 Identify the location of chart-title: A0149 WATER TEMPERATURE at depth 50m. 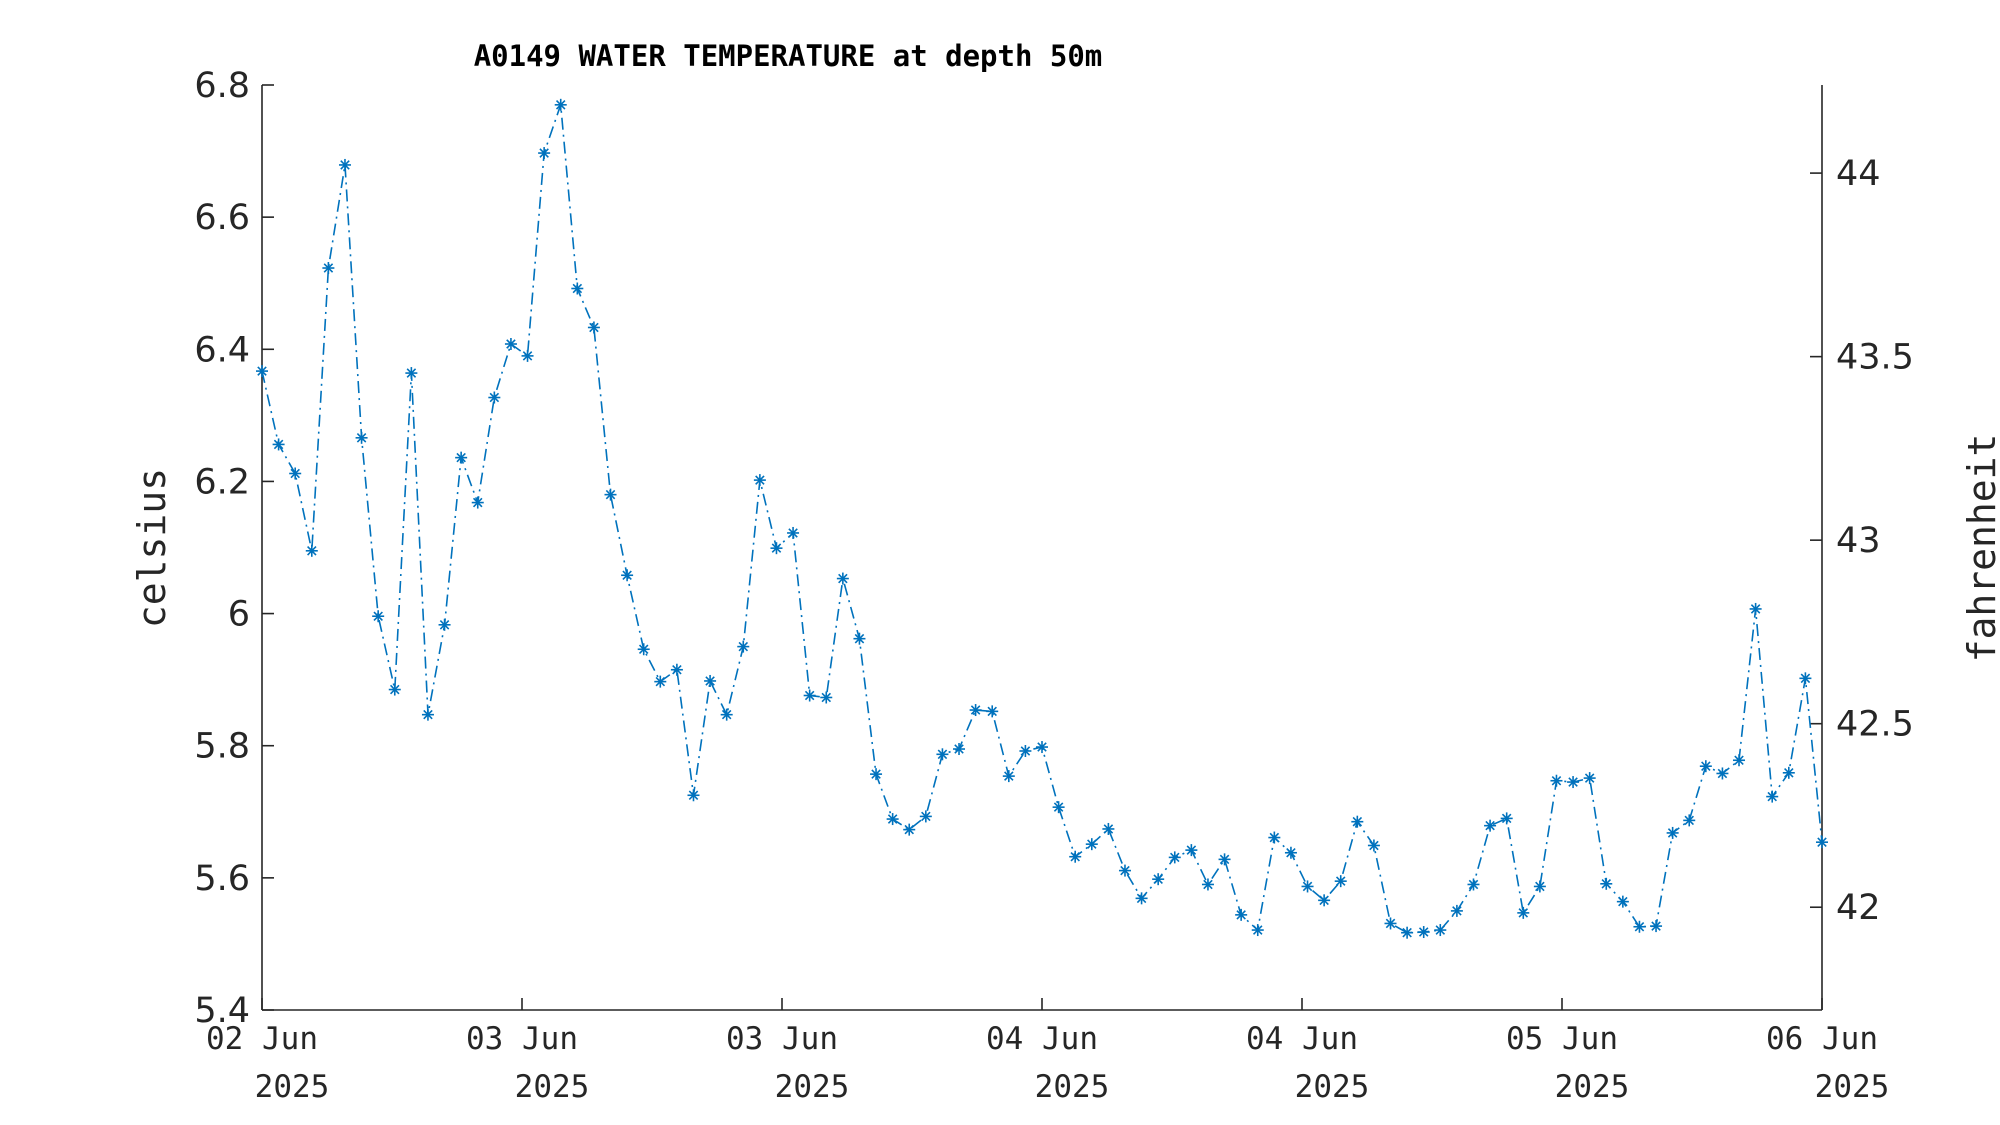
(788, 56).